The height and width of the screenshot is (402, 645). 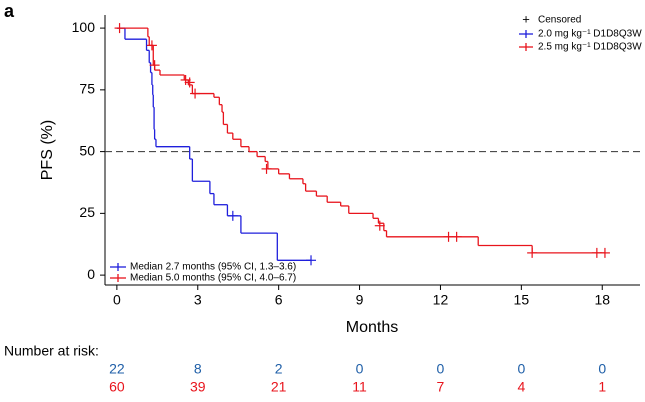 What do you see at coordinates (198, 387) in the screenshot?
I see `risk-value: 39` at bounding box center [198, 387].